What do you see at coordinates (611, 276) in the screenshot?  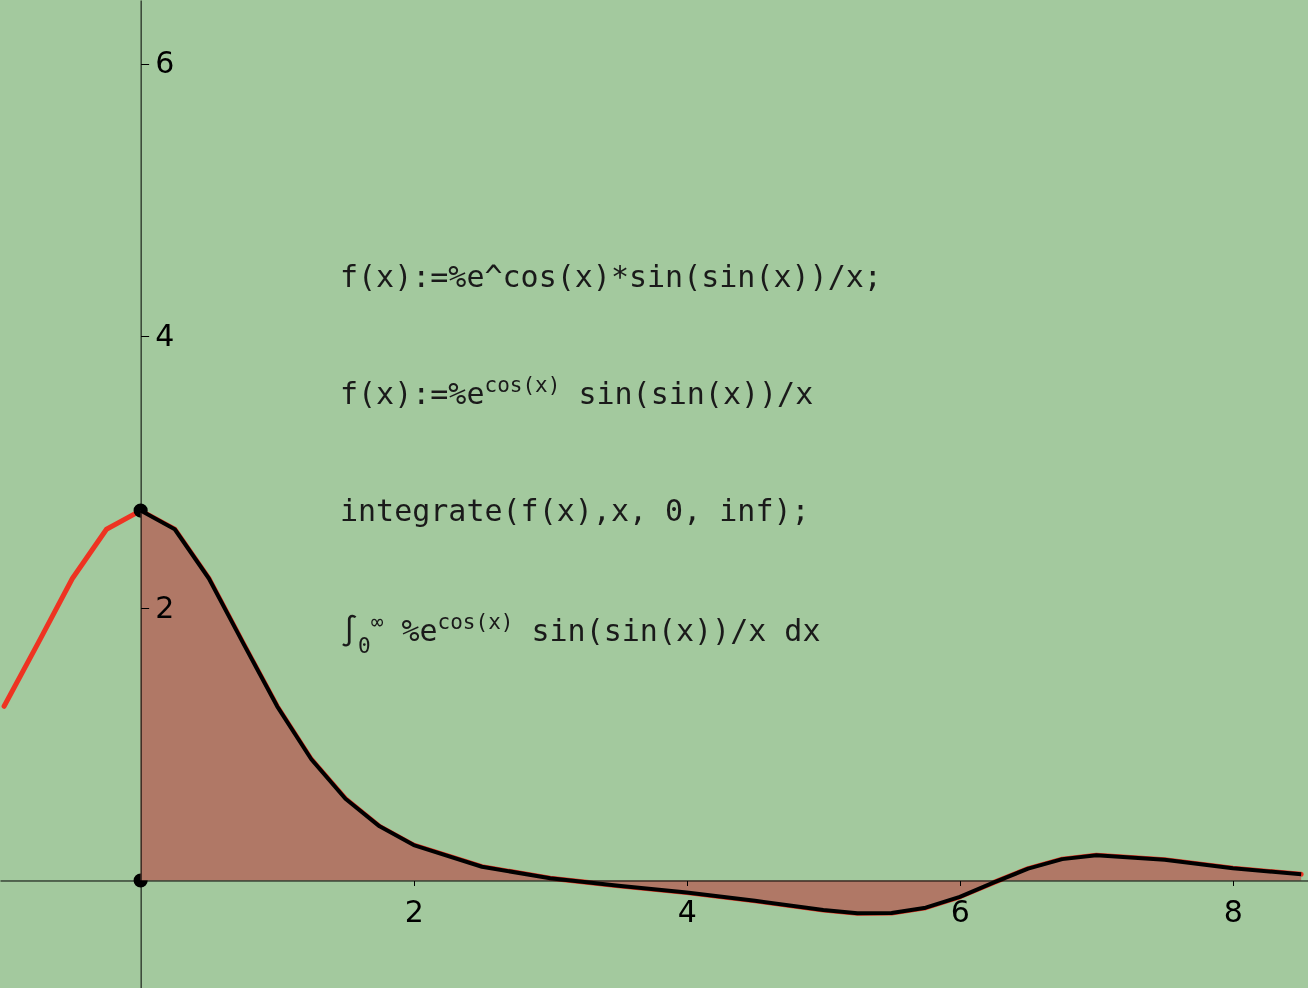 I see `annotation: f(x):=%e^cos(x)*sin(sin(x))/x;` at bounding box center [611, 276].